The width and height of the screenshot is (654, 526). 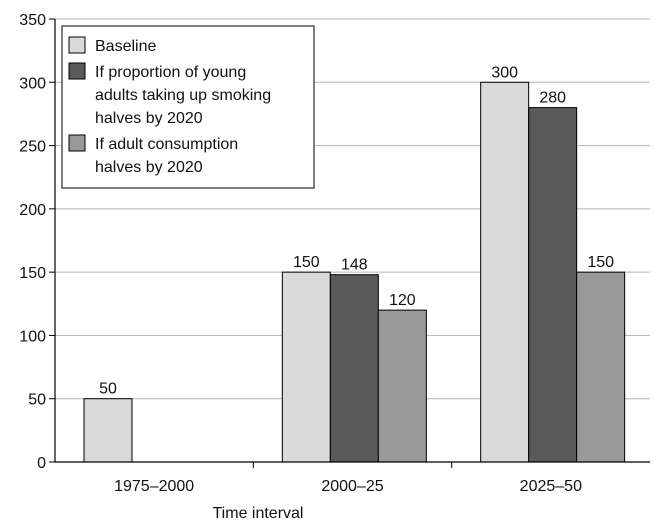 I want to click on legend-label: If adult consumption, so click(x=166, y=144).